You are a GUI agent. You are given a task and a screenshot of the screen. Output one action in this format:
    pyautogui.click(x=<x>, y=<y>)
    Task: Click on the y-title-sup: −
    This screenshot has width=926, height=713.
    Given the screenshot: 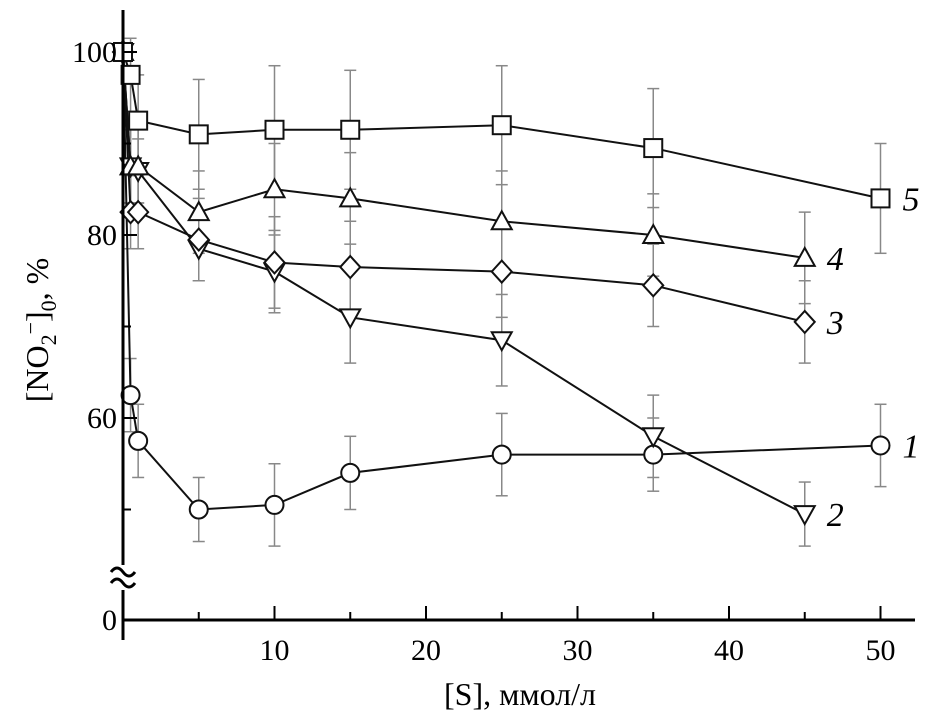 What is the action you would take?
    pyautogui.click(x=30, y=328)
    